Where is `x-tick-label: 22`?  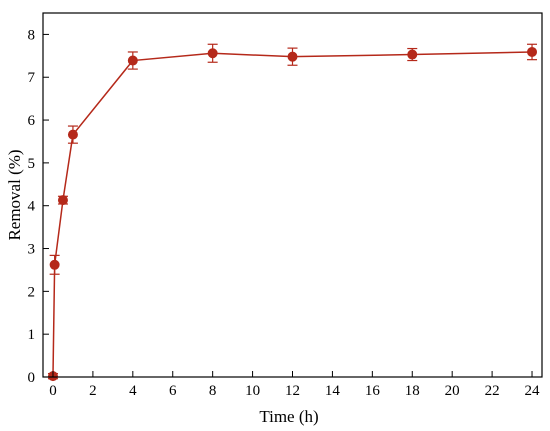
x-tick-label: 22 is located at coordinates (492, 391).